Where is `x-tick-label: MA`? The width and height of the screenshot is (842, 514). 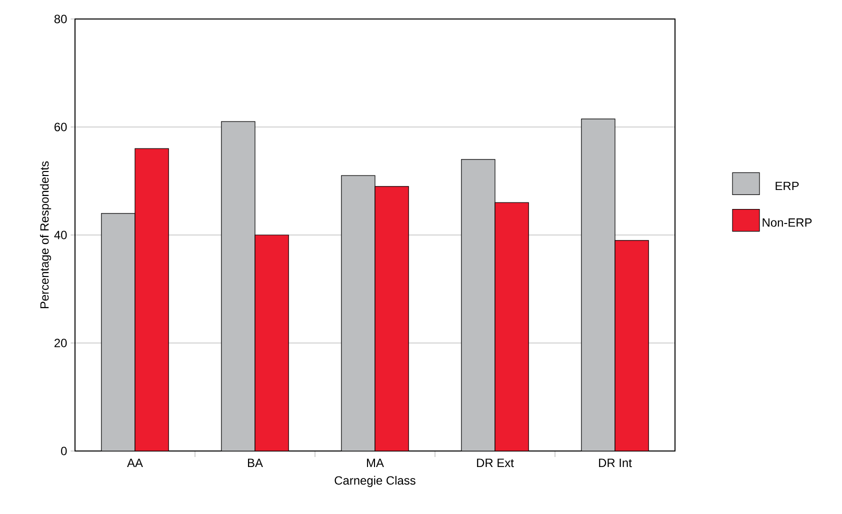
x-tick-label: MA is located at coordinates (375, 462).